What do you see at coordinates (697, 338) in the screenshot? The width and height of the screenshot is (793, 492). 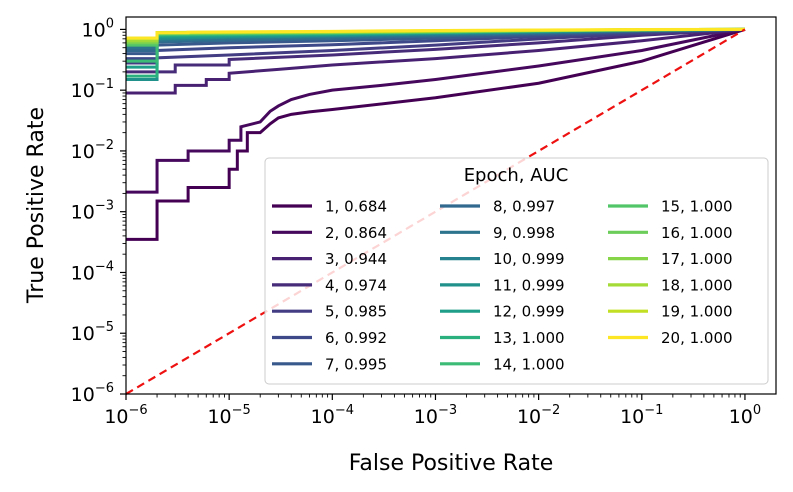 I see `legend-label: 20, 1.000` at bounding box center [697, 338].